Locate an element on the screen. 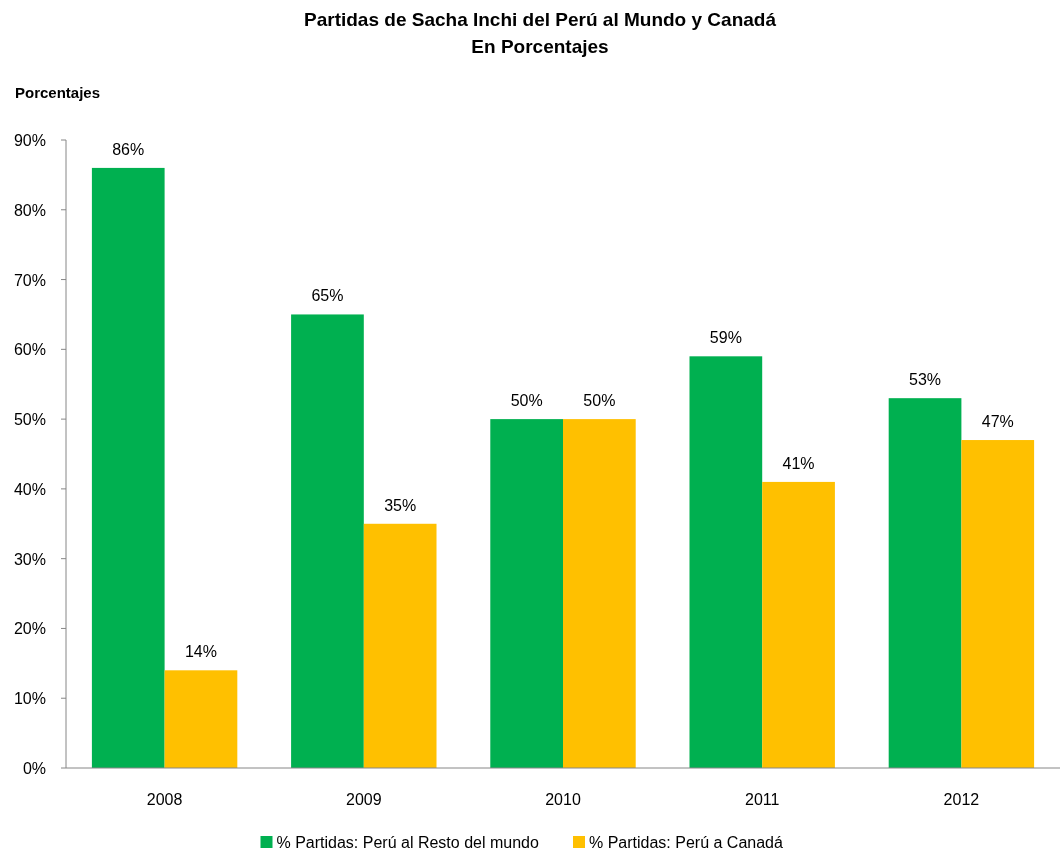 The image size is (1063, 856). y-axis-title: Porcentajes is located at coordinates (58, 92).